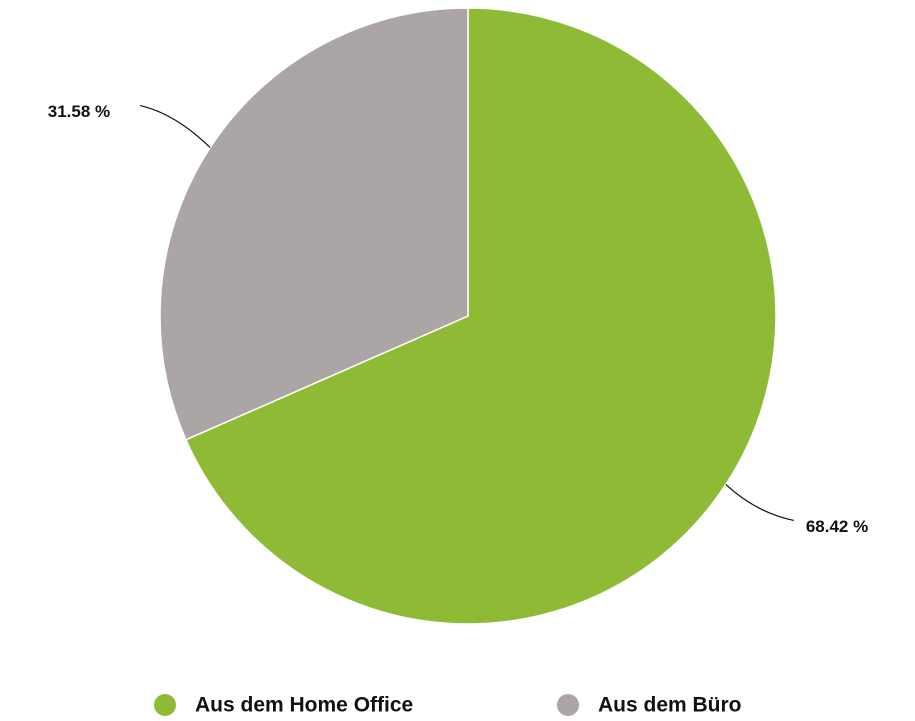 Image resolution: width=915 pixels, height=721 pixels. What do you see at coordinates (304, 705) in the screenshot?
I see `legend-label: Aus dem Home Office` at bounding box center [304, 705].